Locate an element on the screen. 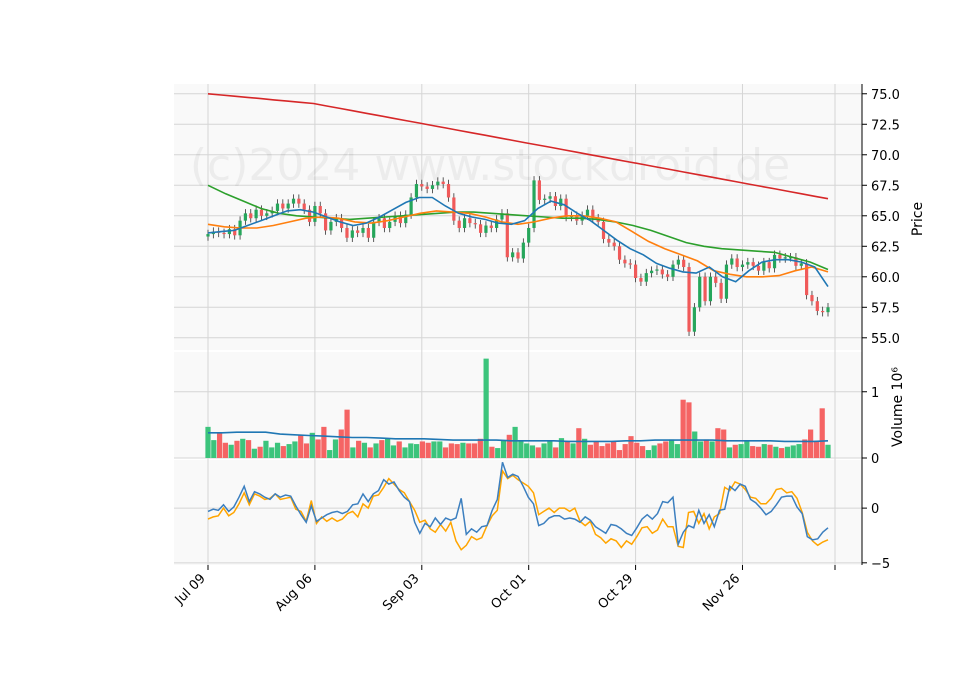 The height and width of the screenshot is (690, 960). volume-moving-average-line is located at coordinates (518, 437).